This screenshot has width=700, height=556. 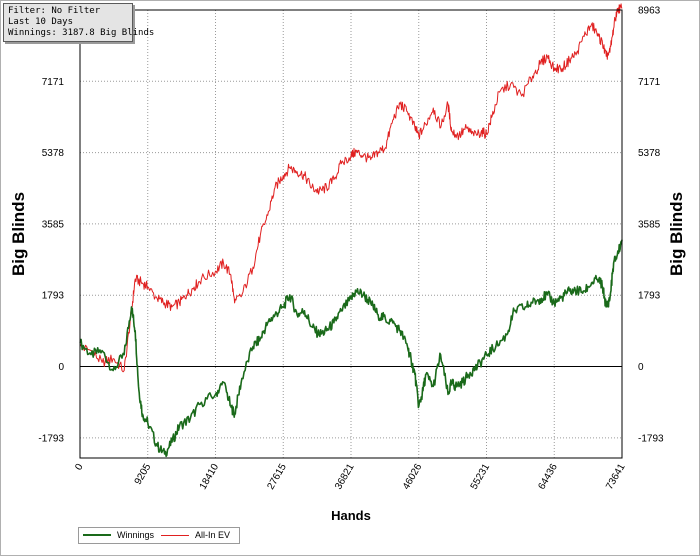 What do you see at coordinates (51, 438) in the screenshot?
I see `y-tick-label-left: -1793` at bounding box center [51, 438].